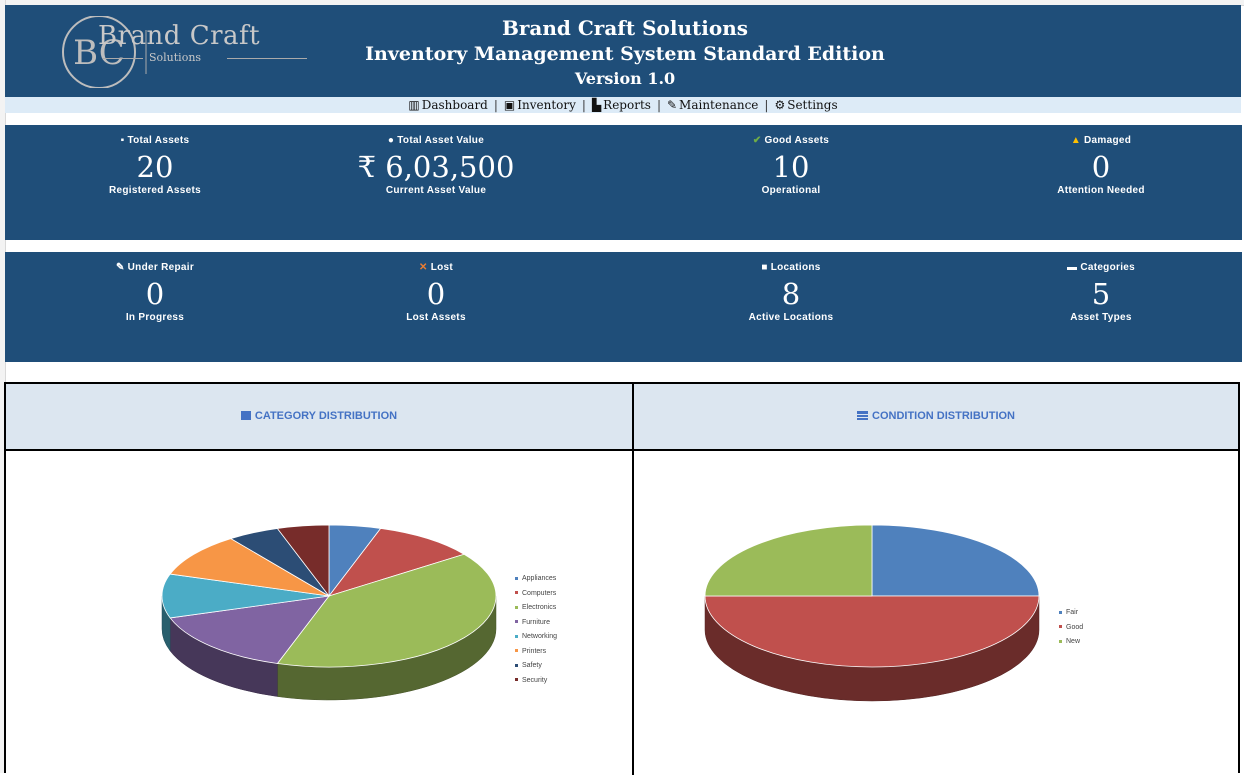  What do you see at coordinates (936, 417) in the screenshot?
I see `condition-chart-header: CONDITION DISTRIBUTION` at bounding box center [936, 417].